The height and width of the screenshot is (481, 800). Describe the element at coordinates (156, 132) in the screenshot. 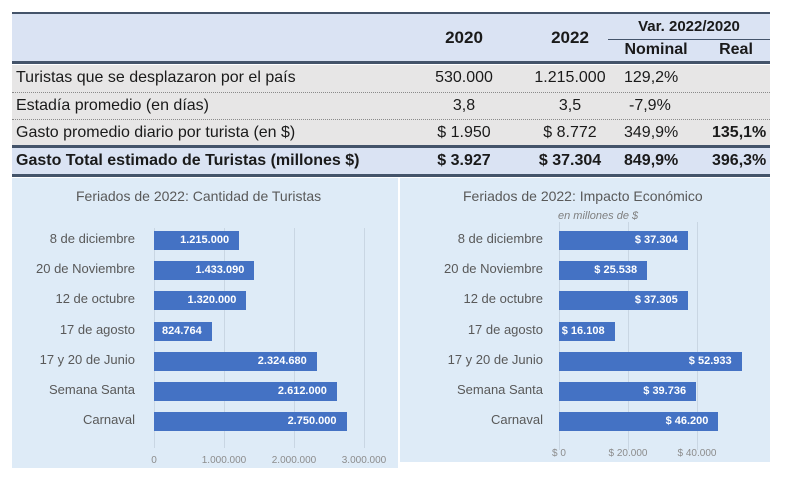

I see `row-label: Gasto promedio diario por turista (en $)` at that location.